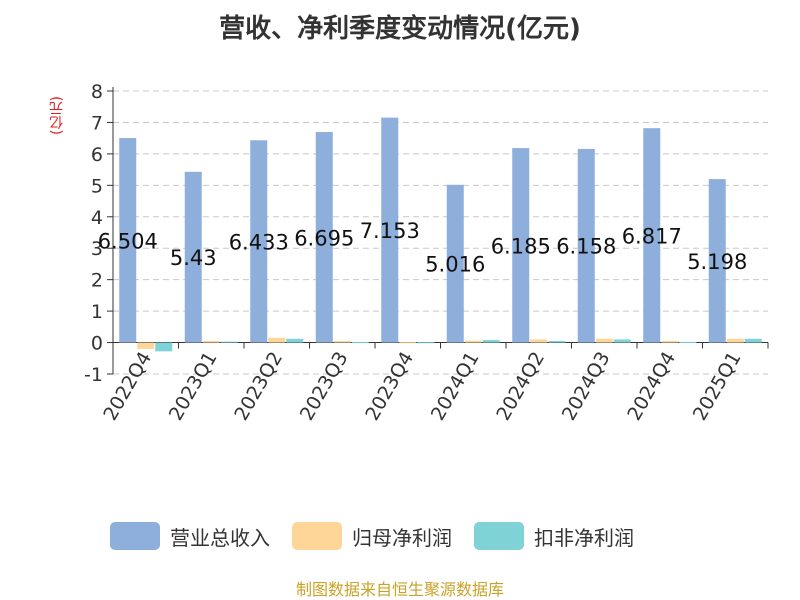  I want to click on legend-item-revenue: 营业总收入, so click(190, 536).